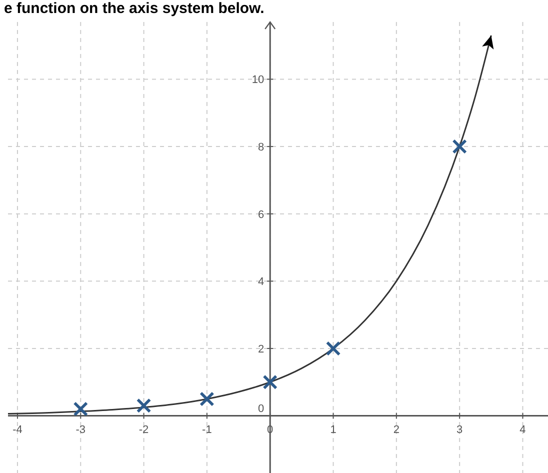  What do you see at coordinates (258, 80) in the screenshot?
I see `y-tick-label: 10` at bounding box center [258, 80].